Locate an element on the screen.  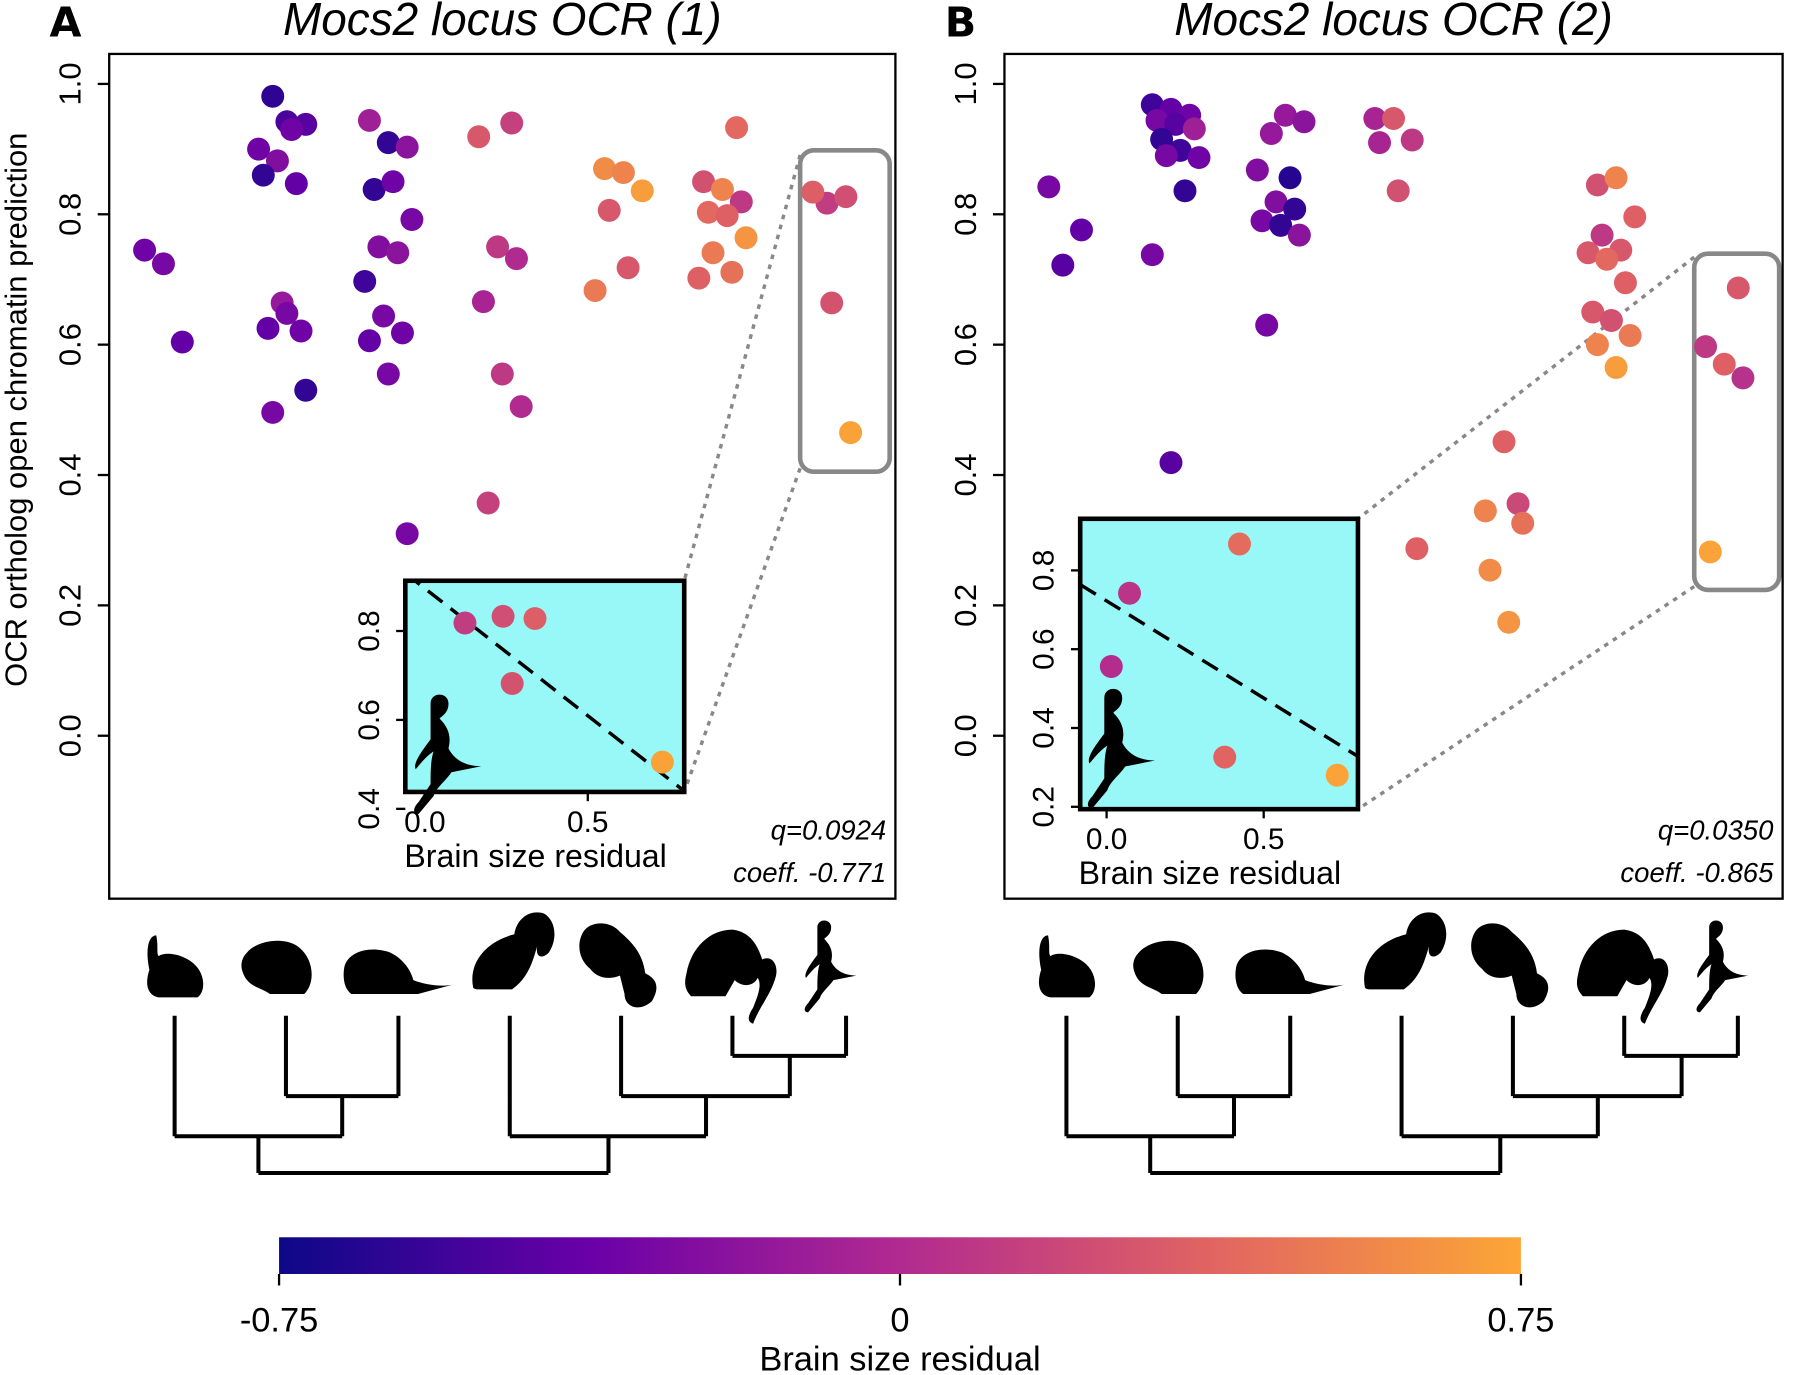
y-tick-label: 0.2 is located at coordinates (70, 605).